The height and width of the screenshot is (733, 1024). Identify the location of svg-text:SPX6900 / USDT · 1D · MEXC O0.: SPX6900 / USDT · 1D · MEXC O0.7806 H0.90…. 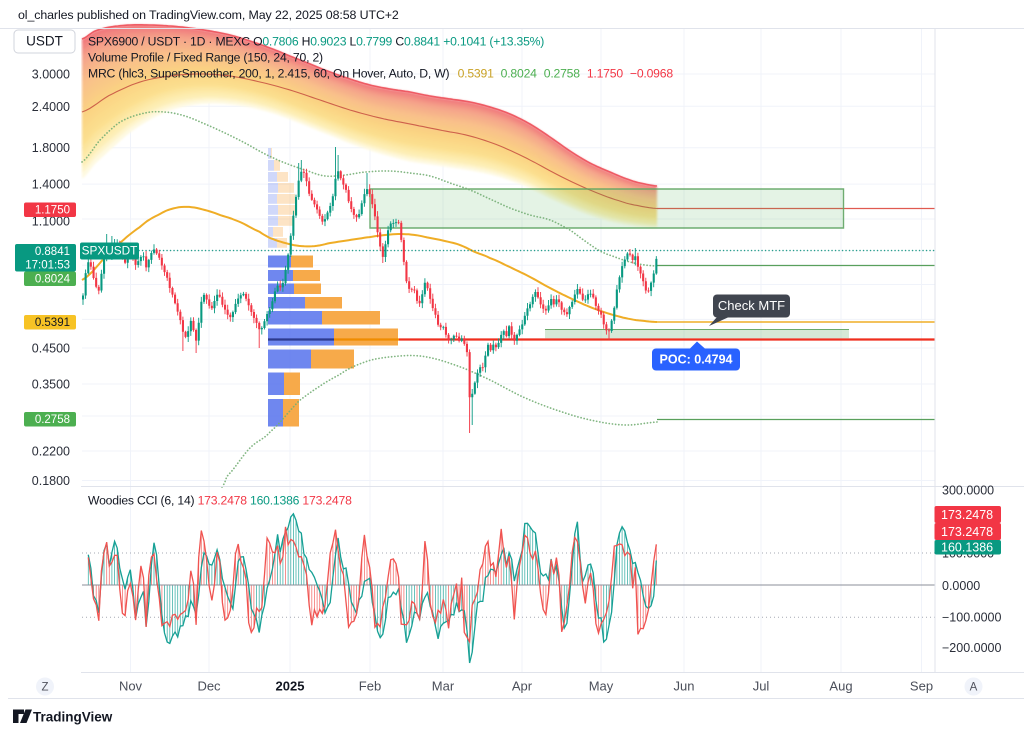
(316, 42).